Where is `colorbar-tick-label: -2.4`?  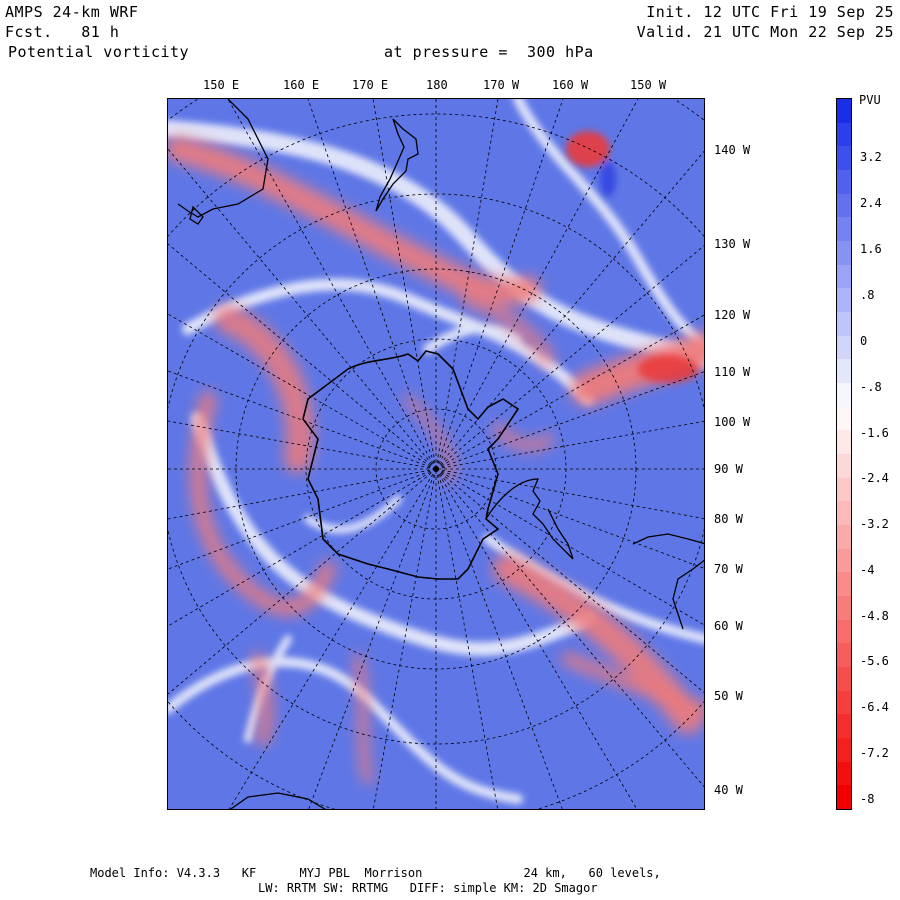
colorbar-tick-label: -2.4 is located at coordinates (874, 478).